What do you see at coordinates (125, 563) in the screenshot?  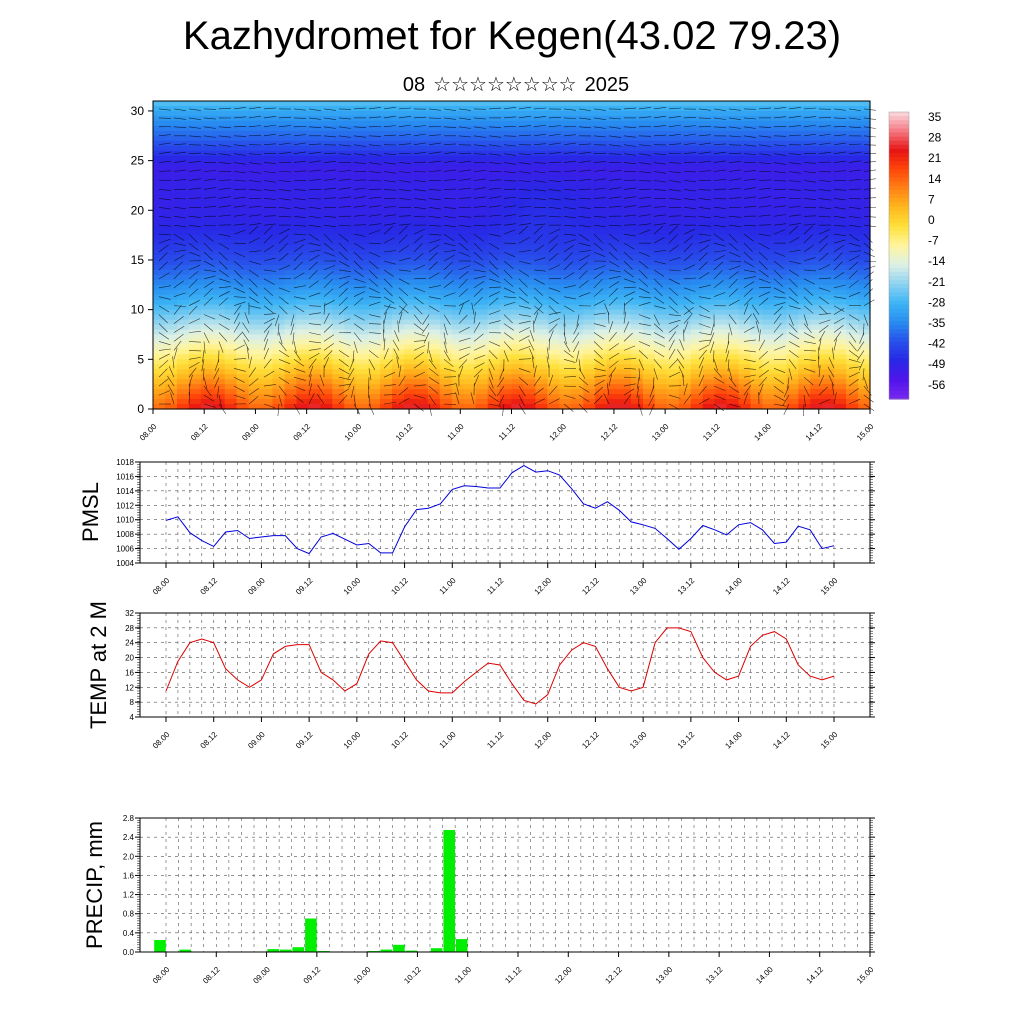 I see `pmsl-y-tick-label: 1004` at bounding box center [125, 563].